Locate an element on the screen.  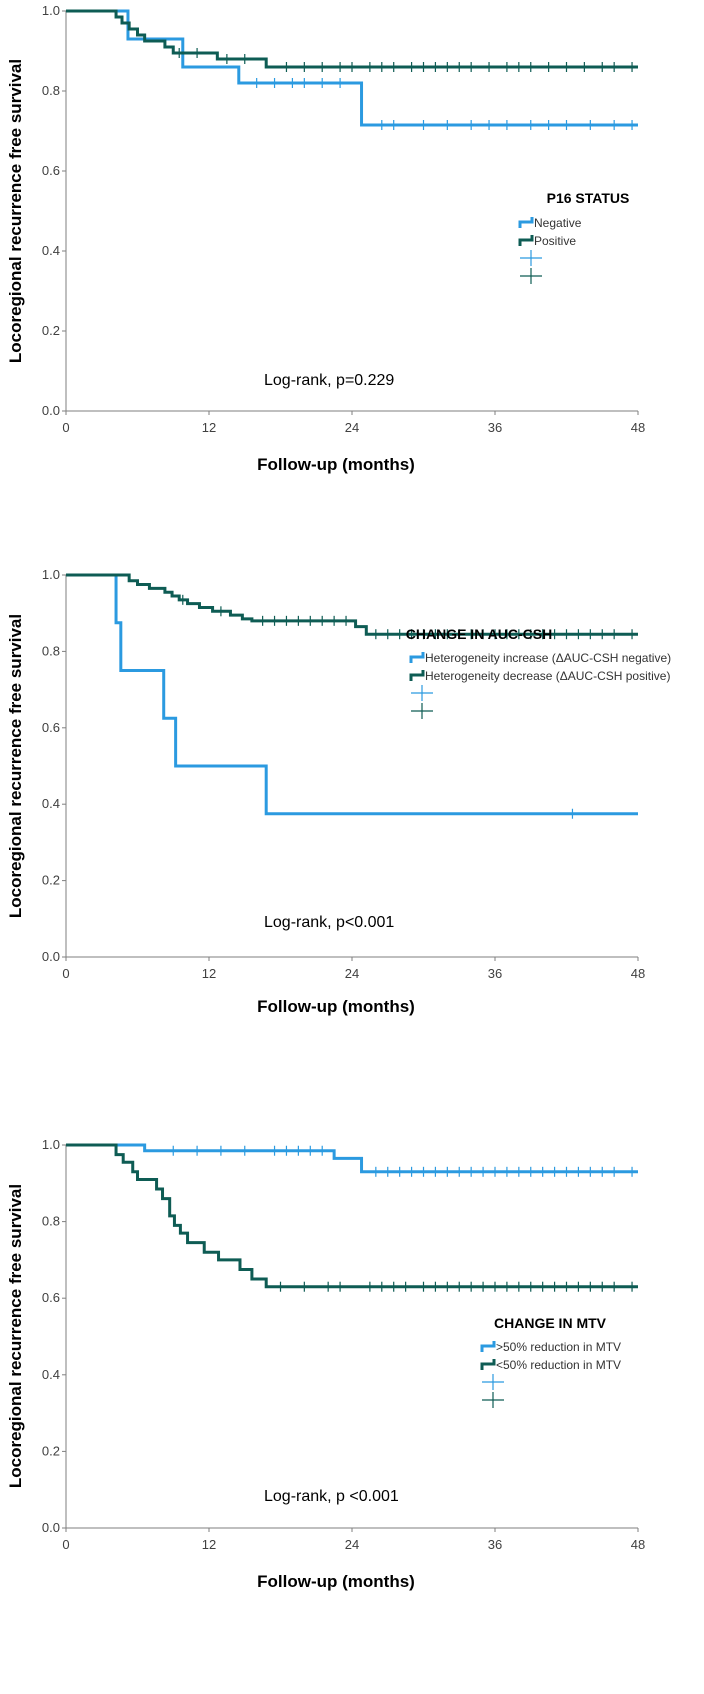
legend-title: CHANGE IN MTV is located at coordinates (550, 1323).